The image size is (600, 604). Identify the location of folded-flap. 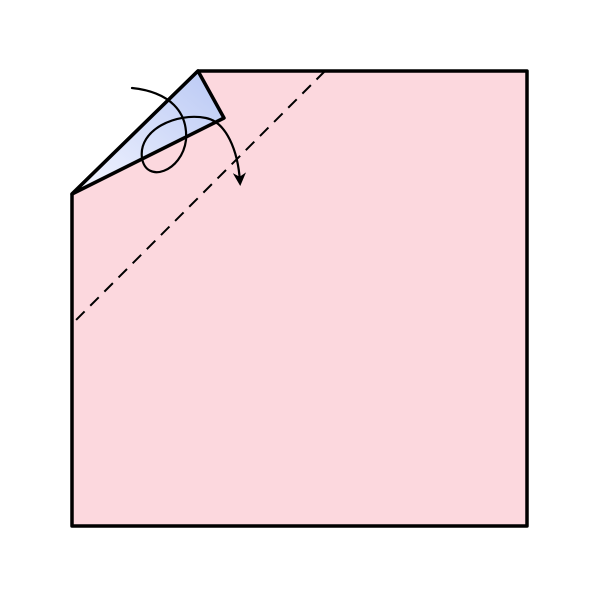
(148, 132).